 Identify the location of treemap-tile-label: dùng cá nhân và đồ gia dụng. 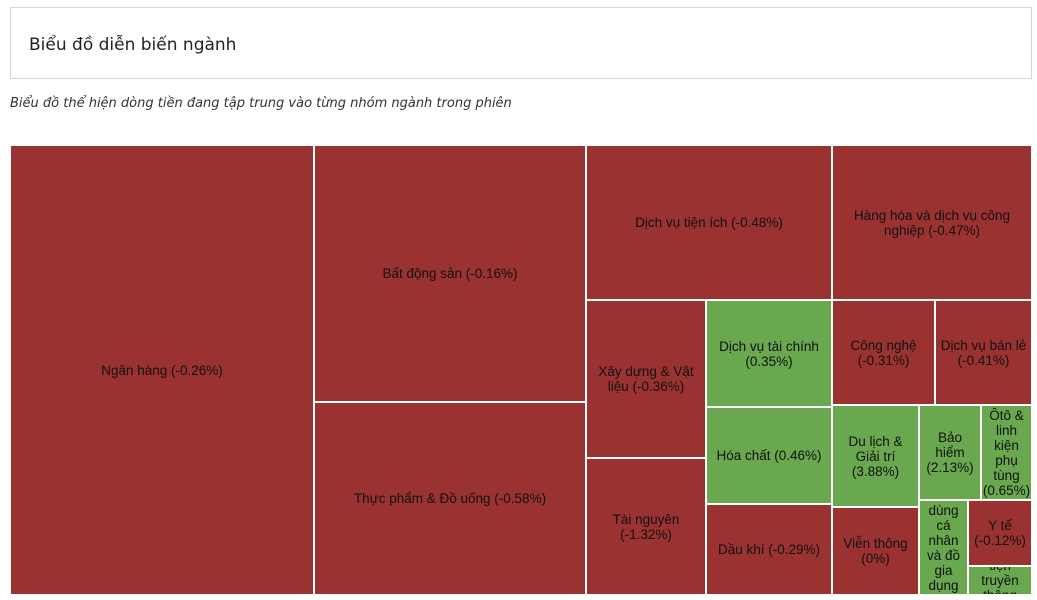
(943, 547).